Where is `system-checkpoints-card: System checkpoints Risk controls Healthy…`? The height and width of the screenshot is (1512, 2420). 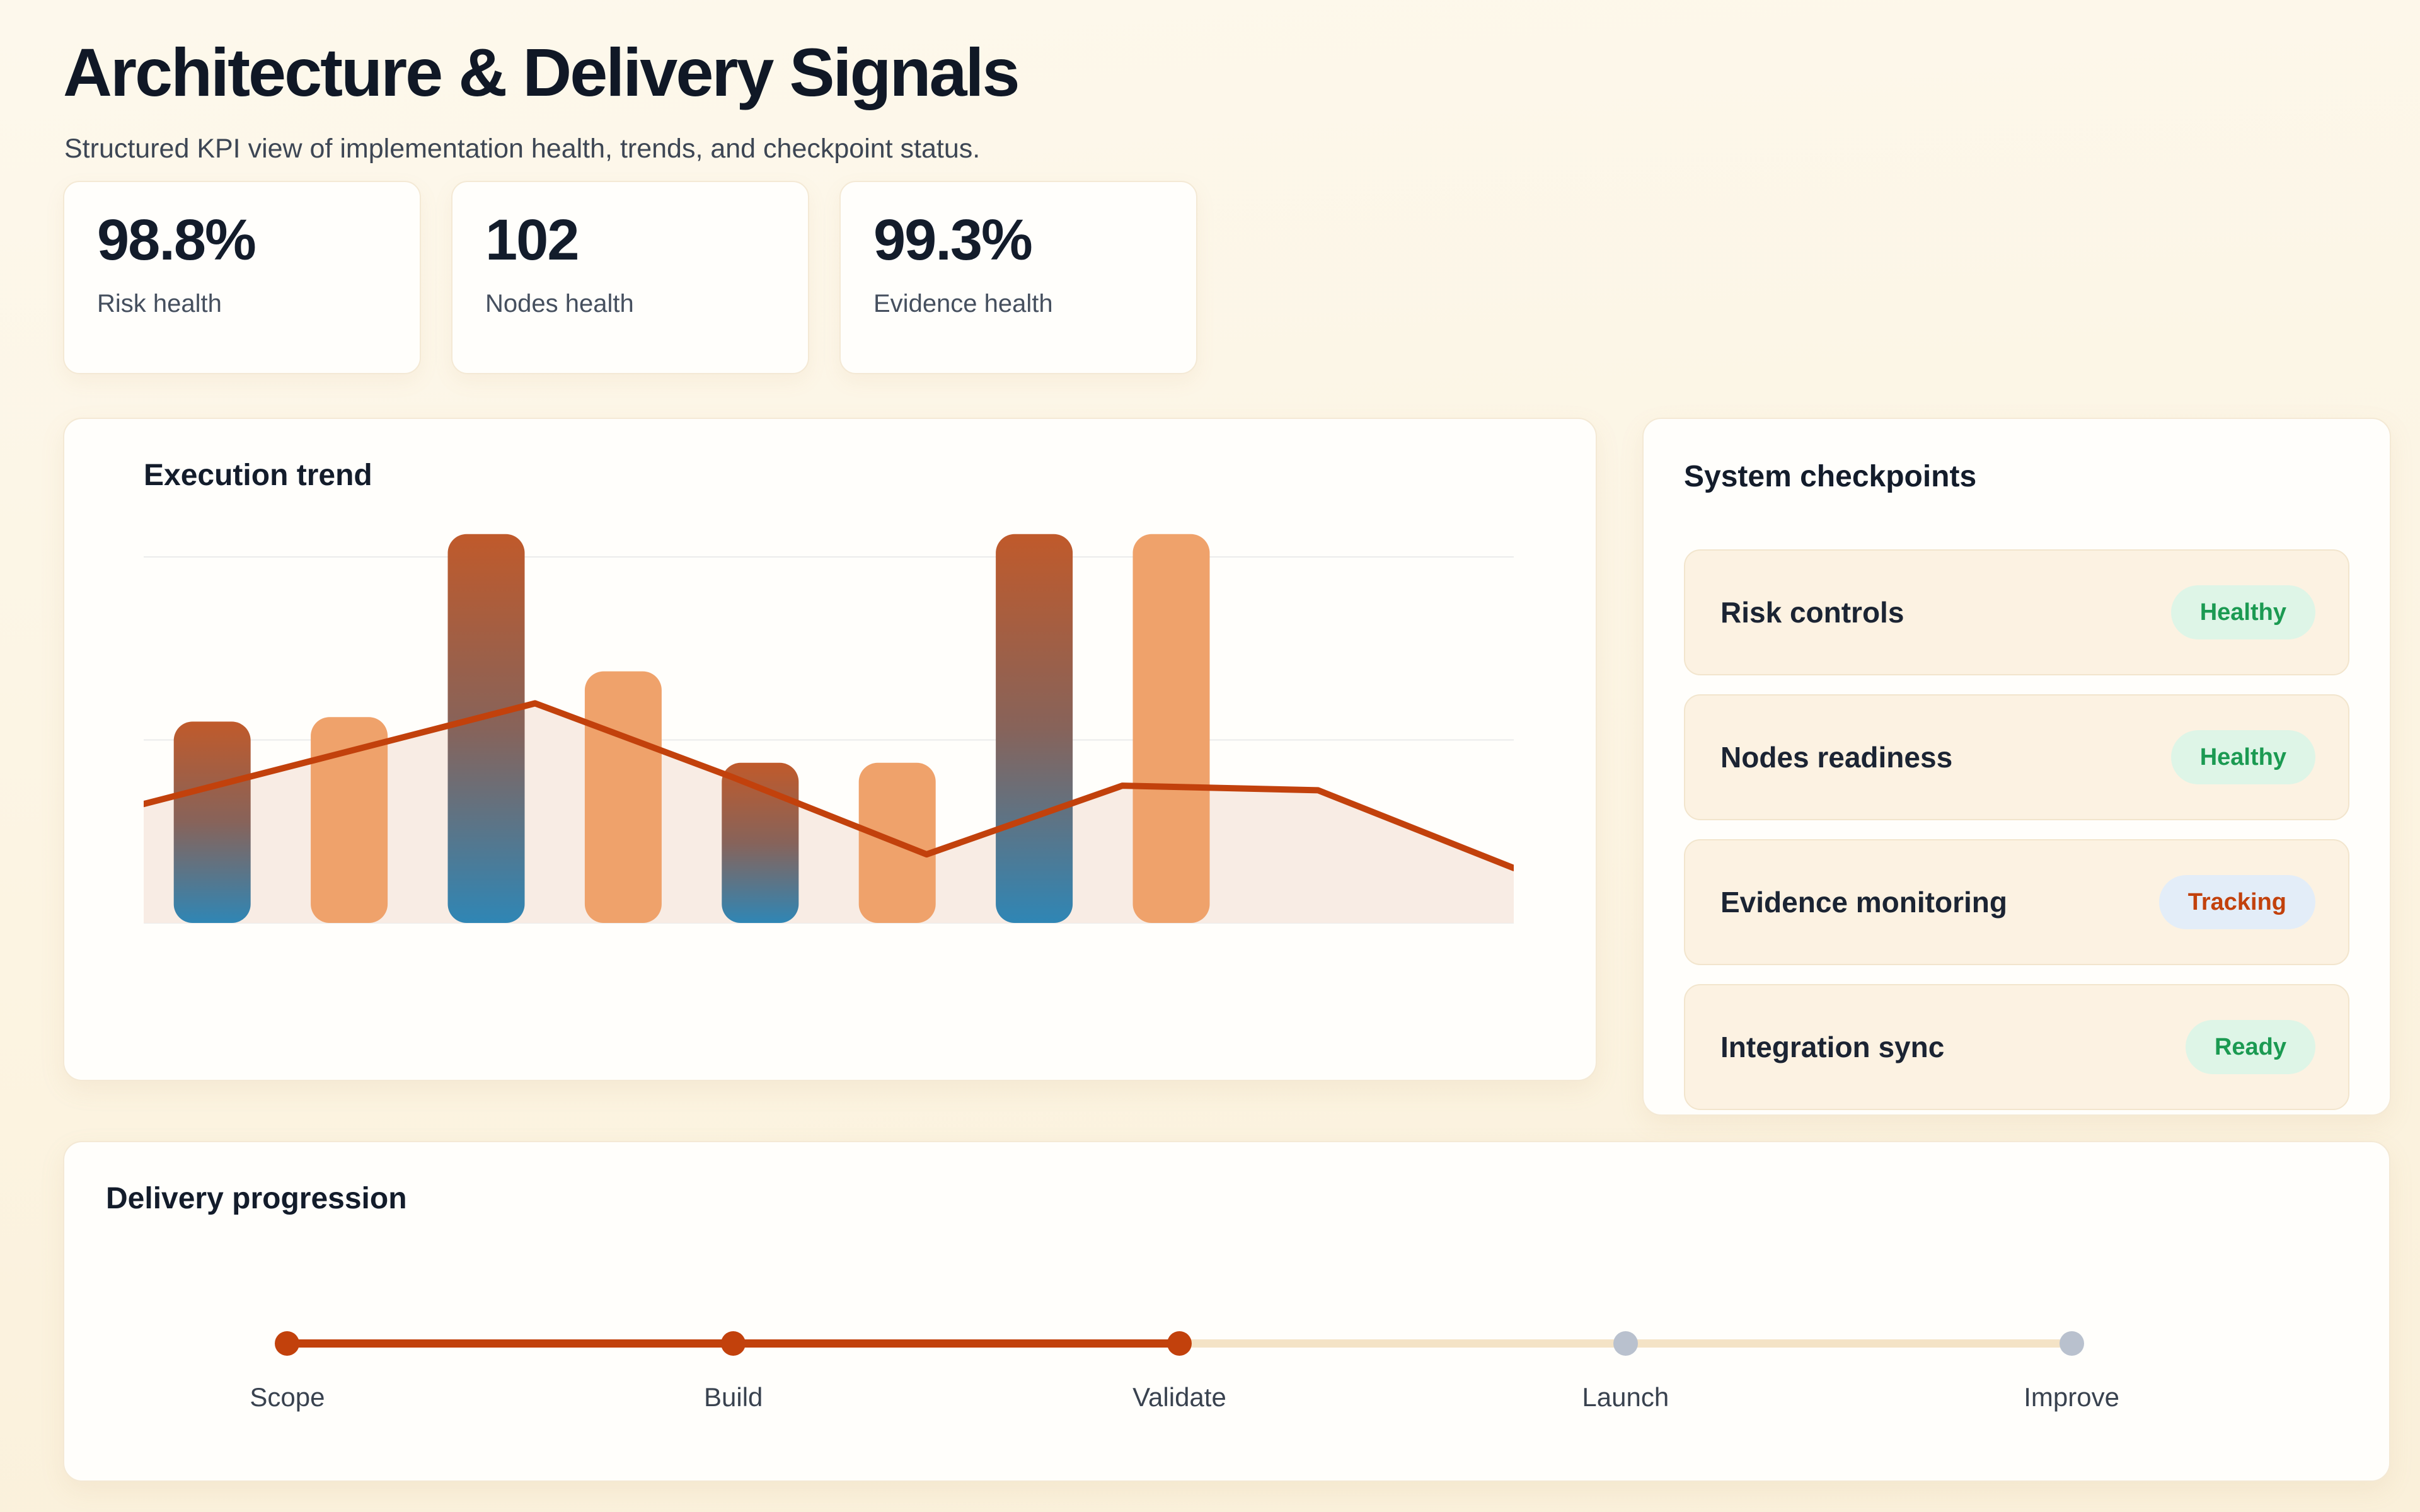 system-checkpoints-card: System checkpoints Risk controls Healthy… is located at coordinates (2016, 767).